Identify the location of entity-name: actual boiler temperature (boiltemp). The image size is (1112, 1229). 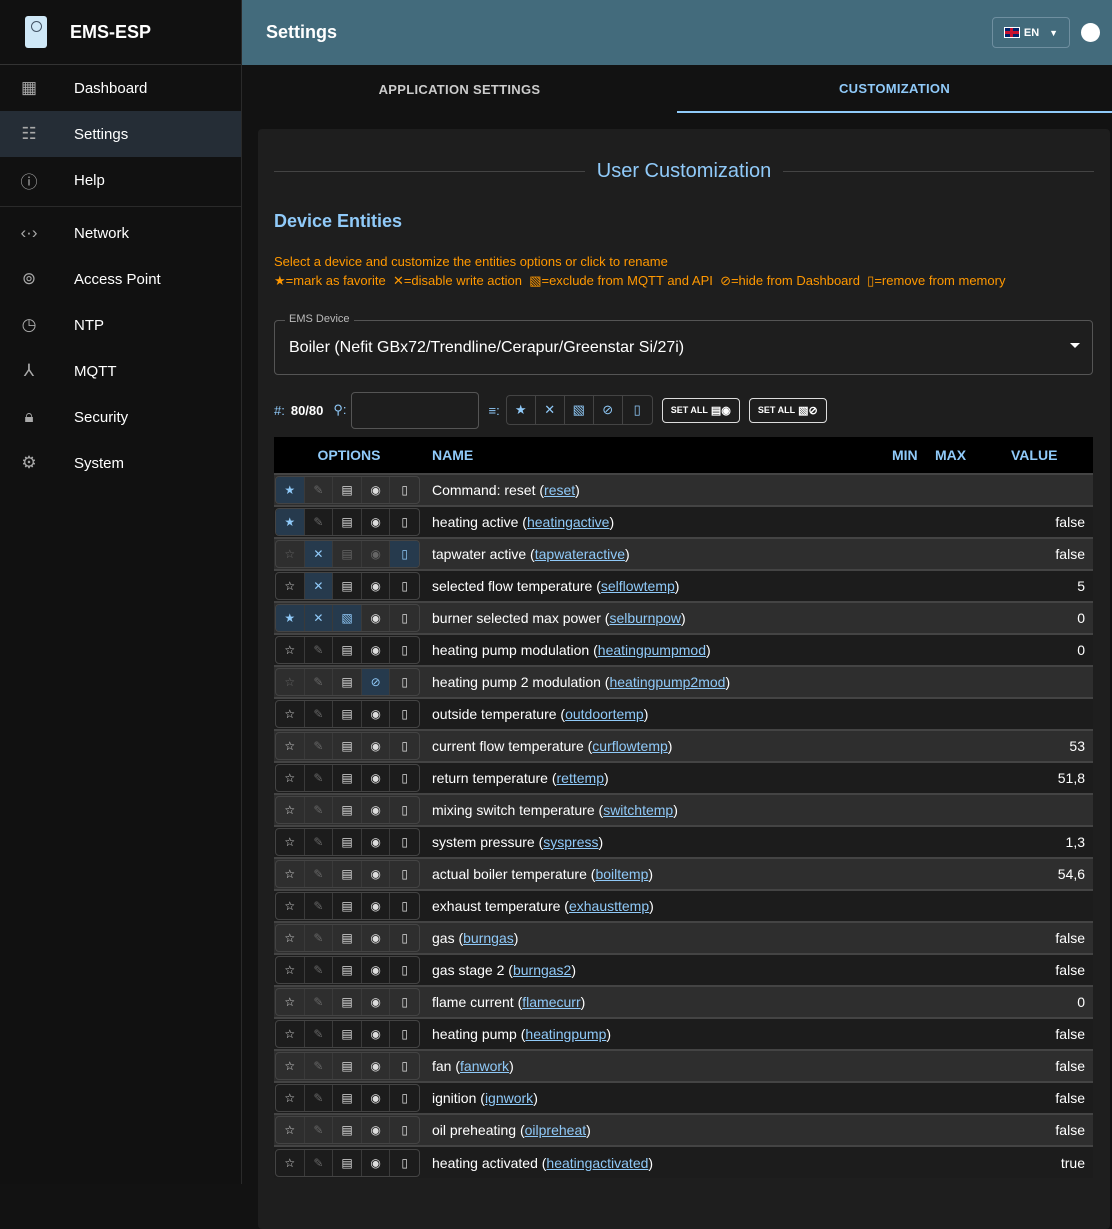
(543, 874).